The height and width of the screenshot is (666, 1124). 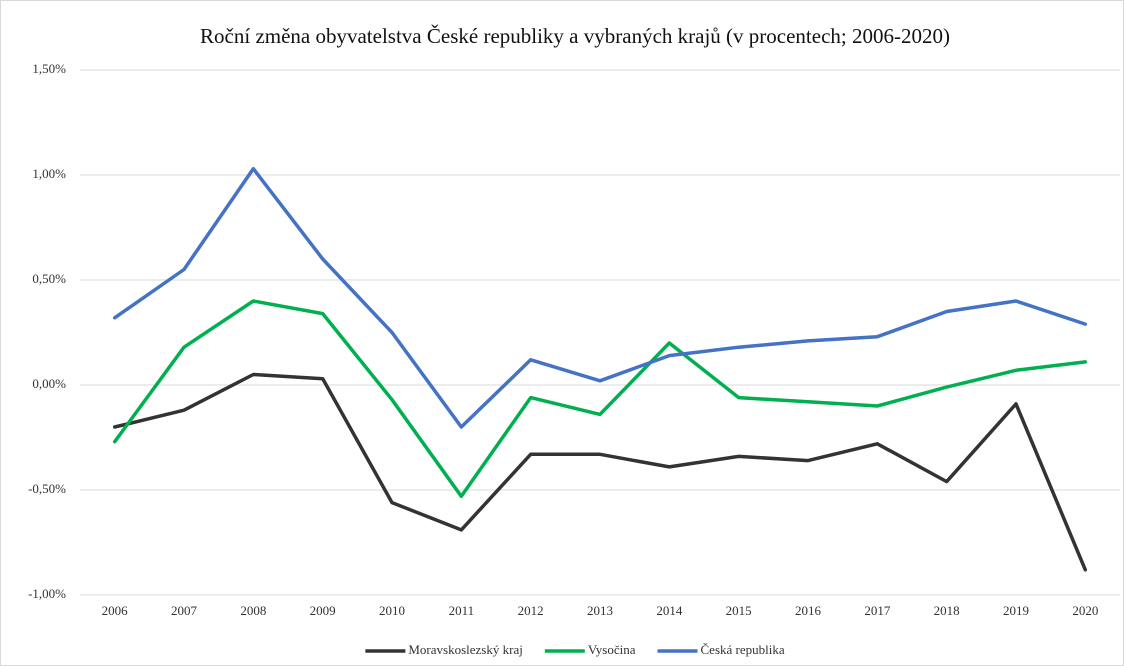 What do you see at coordinates (184, 610) in the screenshot?
I see `x-tick-label: 2007` at bounding box center [184, 610].